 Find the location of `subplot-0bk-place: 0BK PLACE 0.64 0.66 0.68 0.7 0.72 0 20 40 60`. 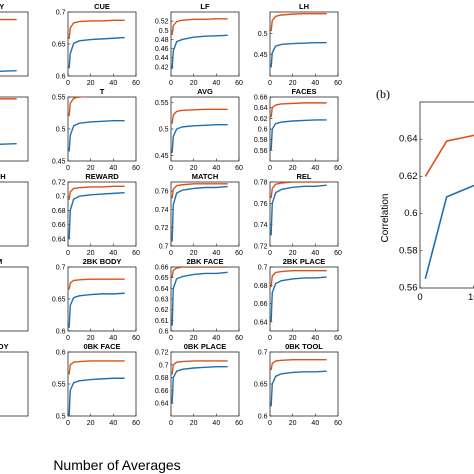

subplot-0bk-place: 0BK PLACE 0.64 0.66 0.68 0.7 0.72 0 20 40 60 is located at coordinates (199, 384).